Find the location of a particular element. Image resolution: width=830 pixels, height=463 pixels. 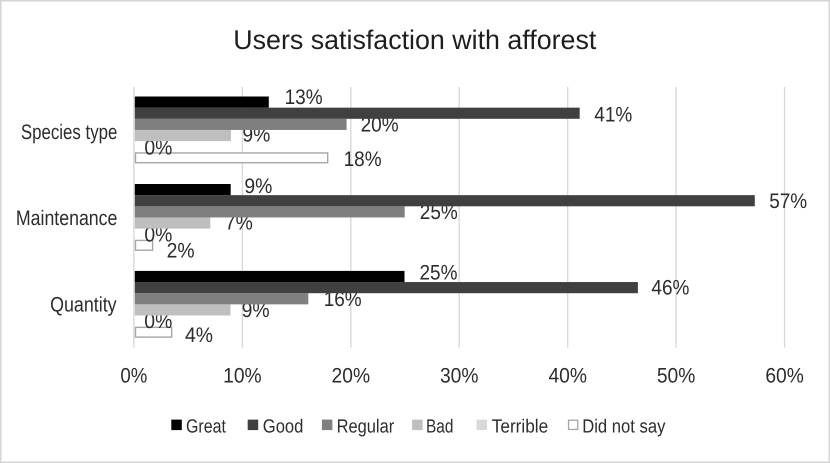

svg-text: Species type is located at coordinates (69, 132).